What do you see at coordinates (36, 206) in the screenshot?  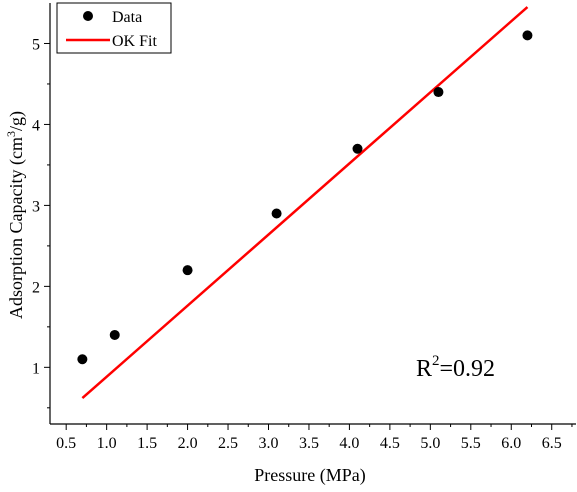 I see `y-tick-label: 3` at bounding box center [36, 206].